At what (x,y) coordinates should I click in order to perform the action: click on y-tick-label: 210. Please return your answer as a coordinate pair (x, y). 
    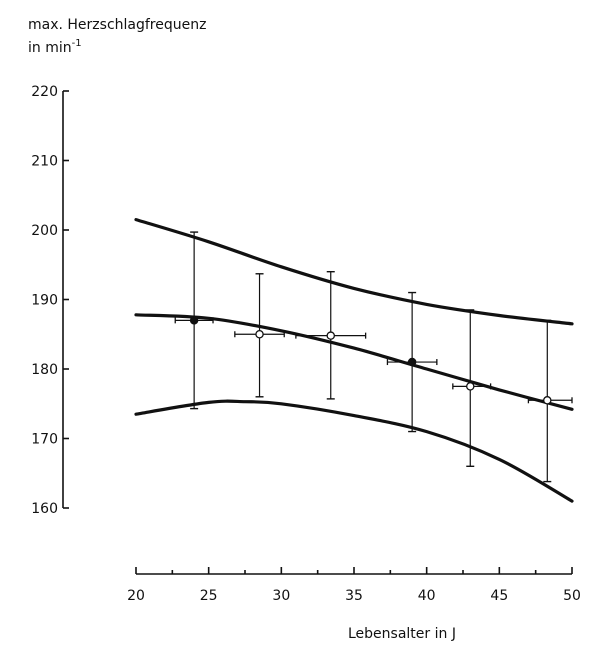
    Looking at the image, I should click on (44, 162).